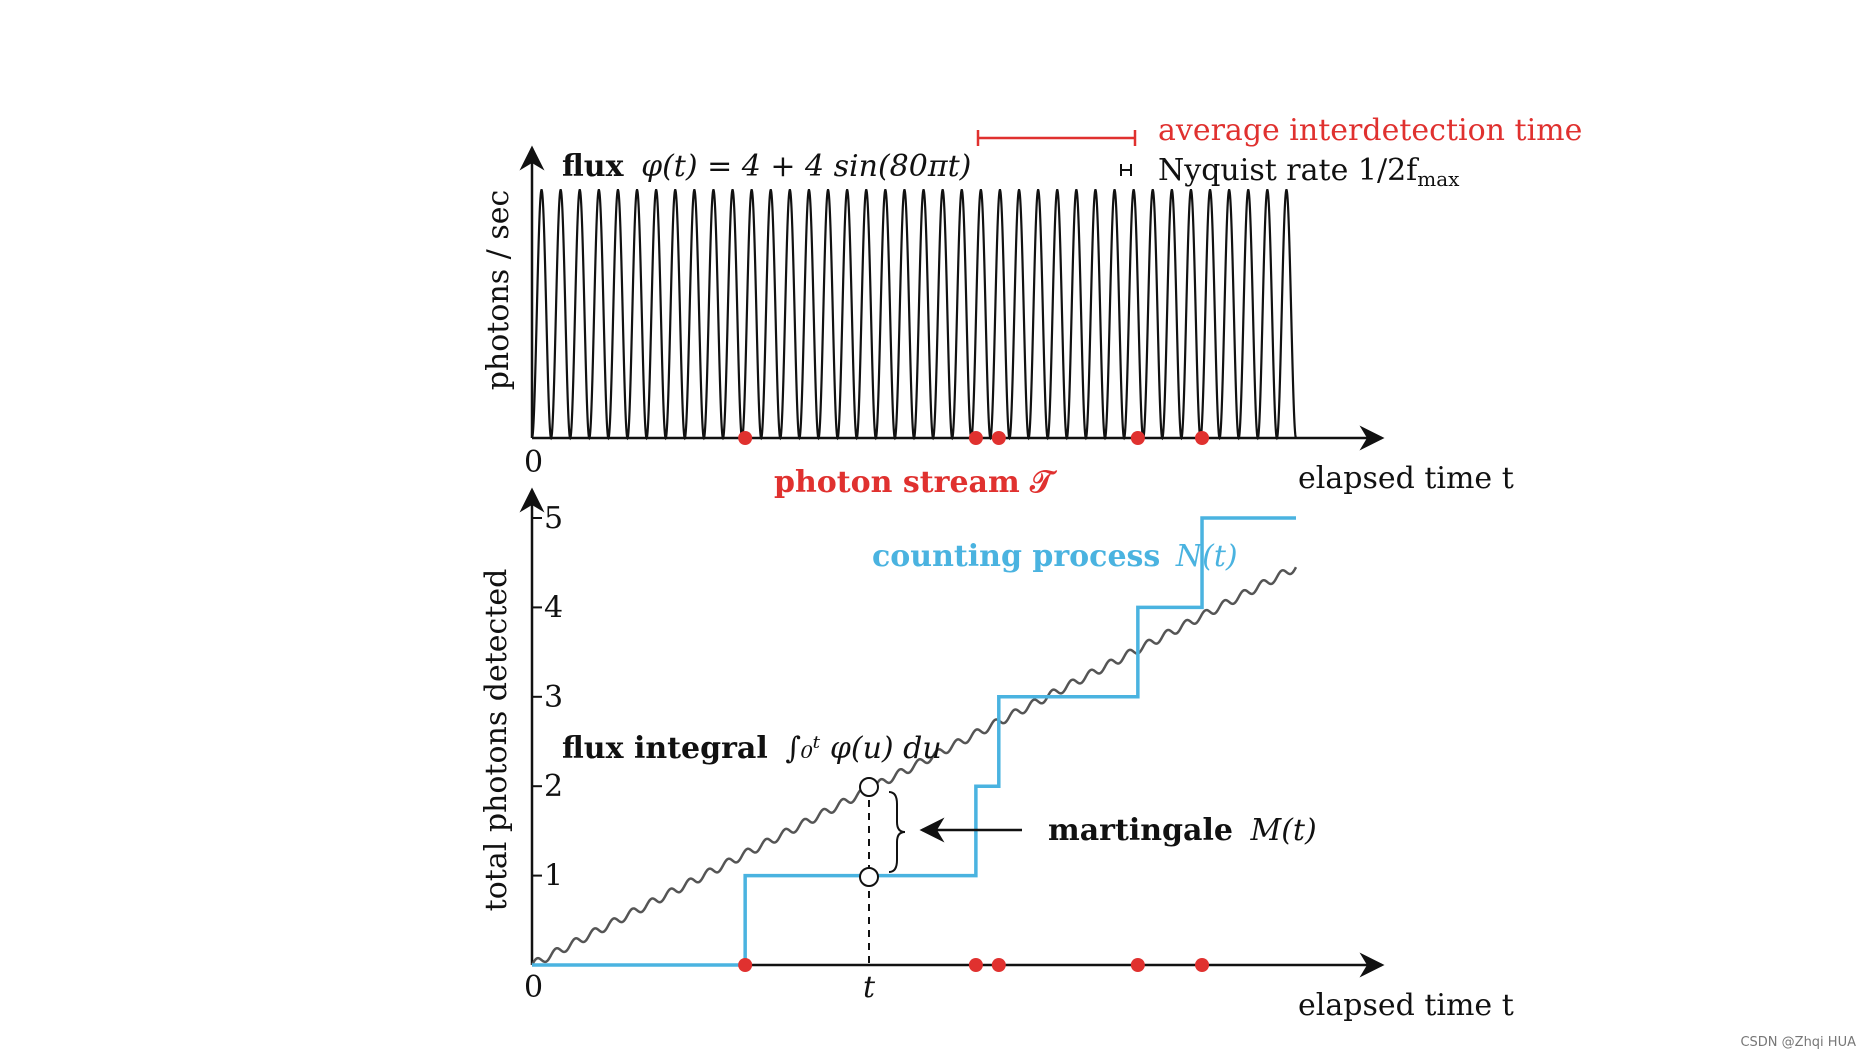  What do you see at coordinates (553, 876) in the screenshot?
I see `y-tick-label: 1` at bounding box center [553, 876].